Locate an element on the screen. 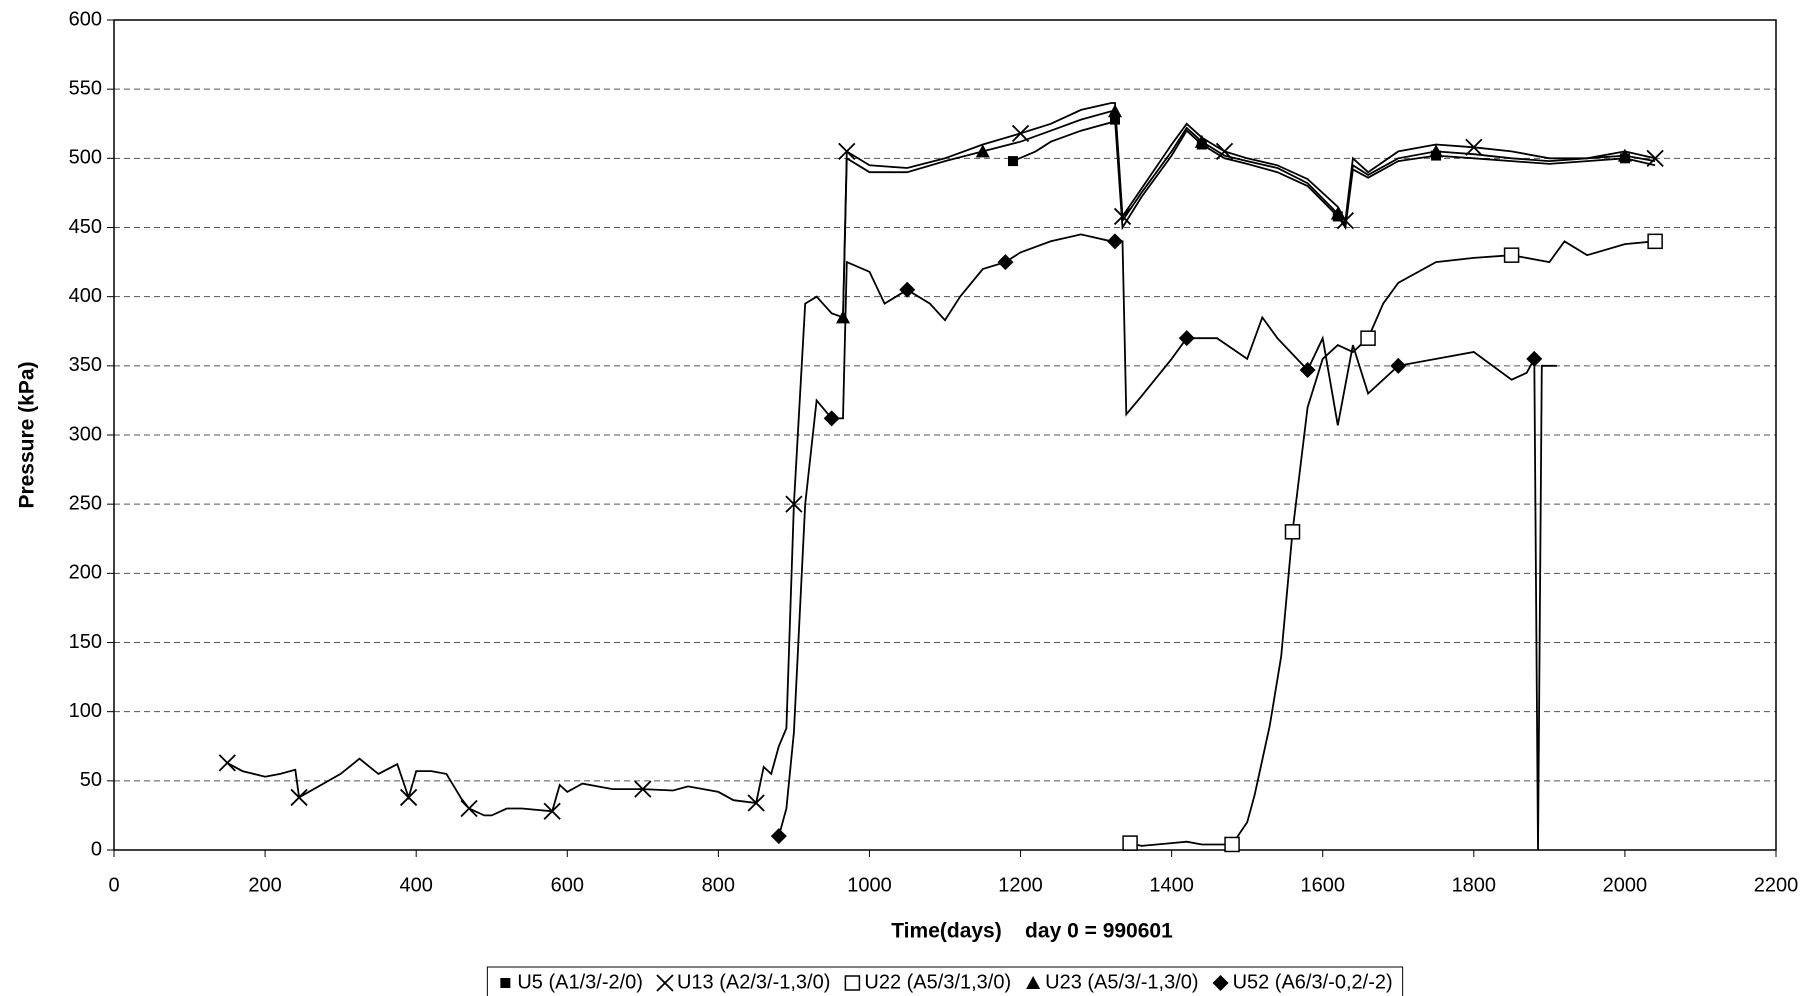  y-tick-label: 400 is located at coordinates (85, 296).